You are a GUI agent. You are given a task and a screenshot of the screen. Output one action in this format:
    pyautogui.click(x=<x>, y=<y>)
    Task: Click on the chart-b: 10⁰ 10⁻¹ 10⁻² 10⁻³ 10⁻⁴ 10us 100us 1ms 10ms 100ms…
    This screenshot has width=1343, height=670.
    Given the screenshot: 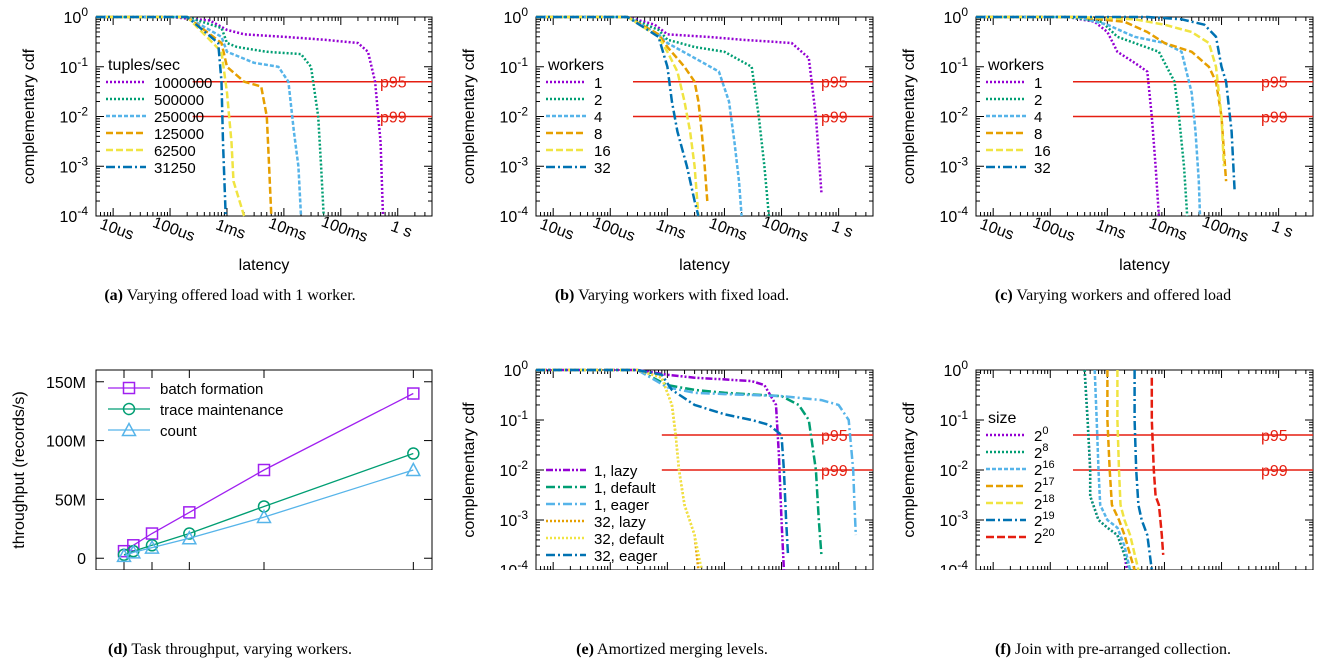 What is the action you would take?
    pyautogui.click(x=667, y=139)
    